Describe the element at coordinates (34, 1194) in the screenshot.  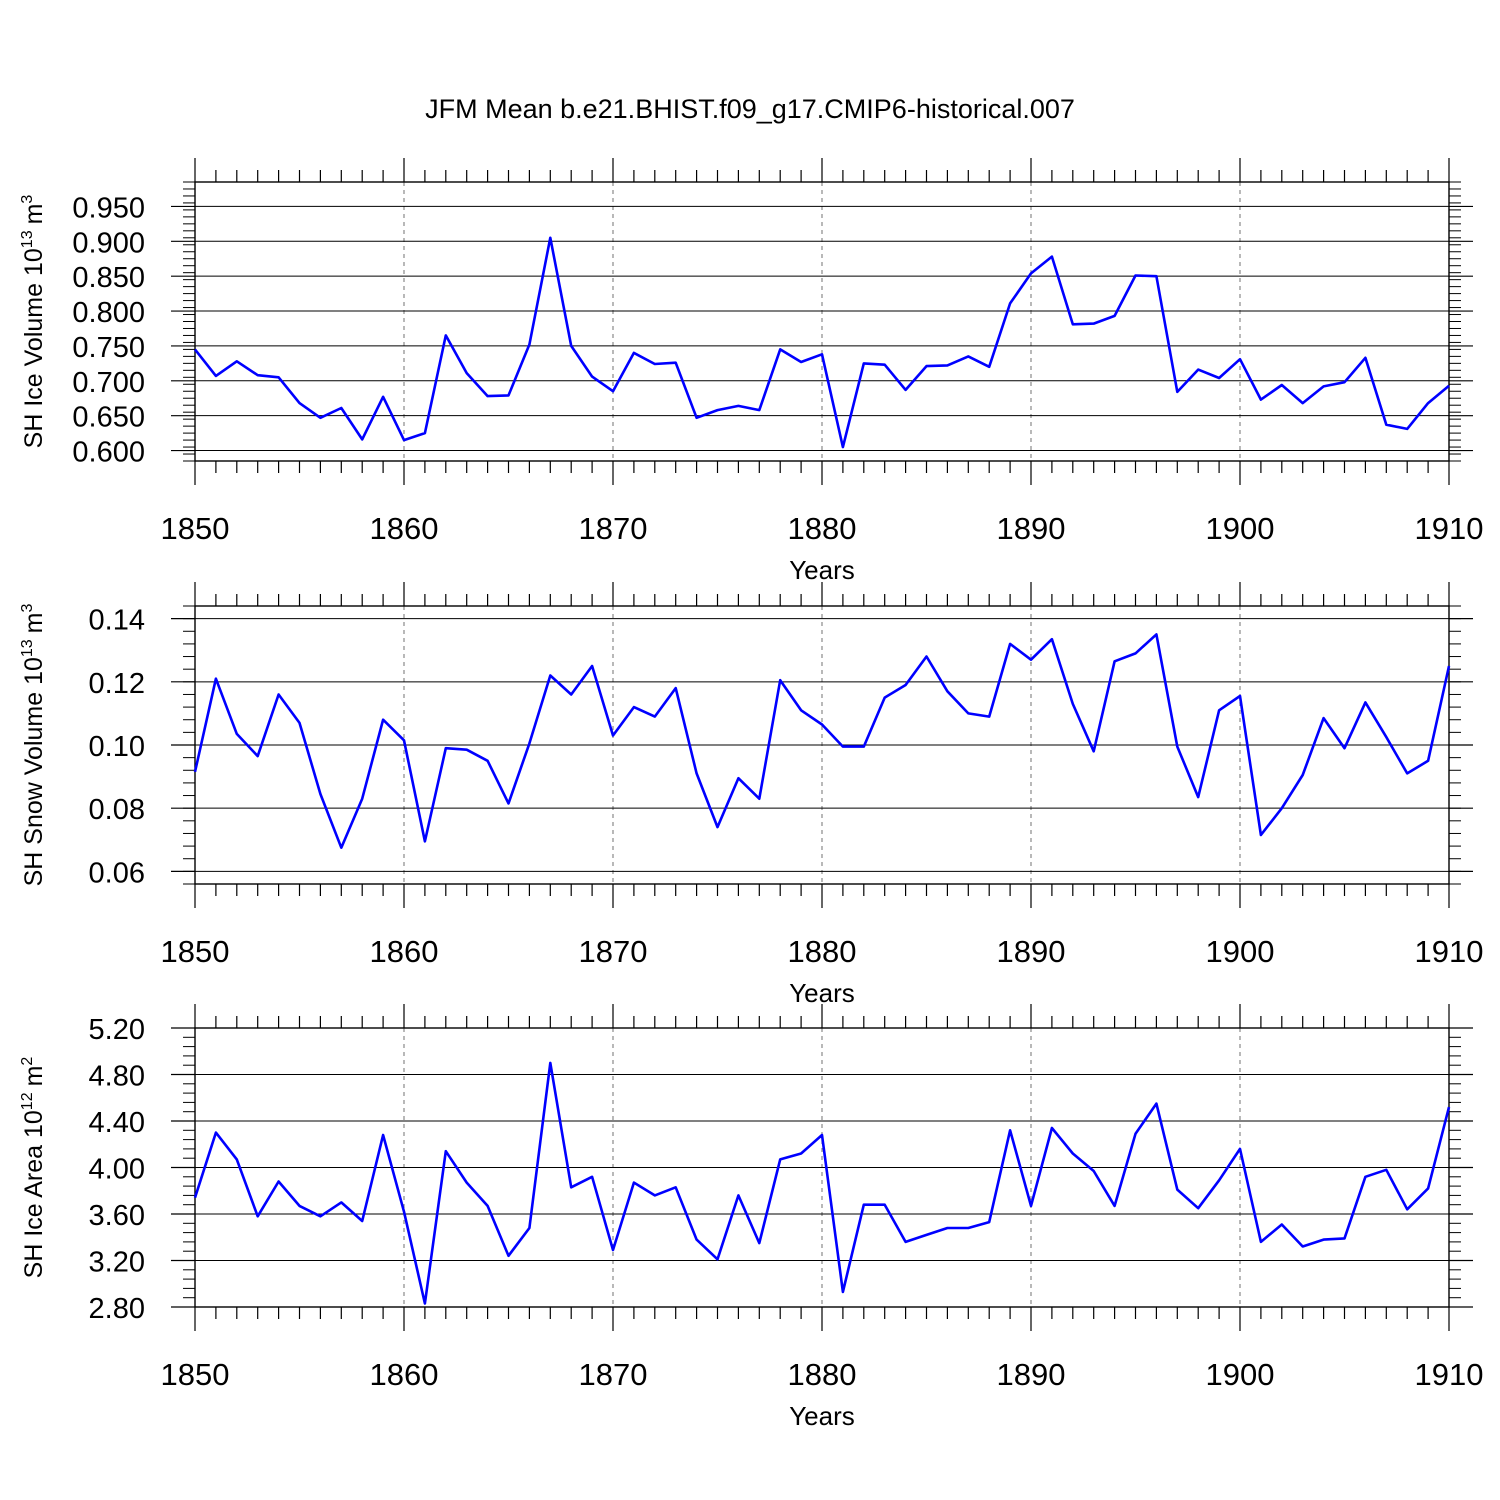
I see `y-axis-label-text: SH Ice Area 10` at that location.